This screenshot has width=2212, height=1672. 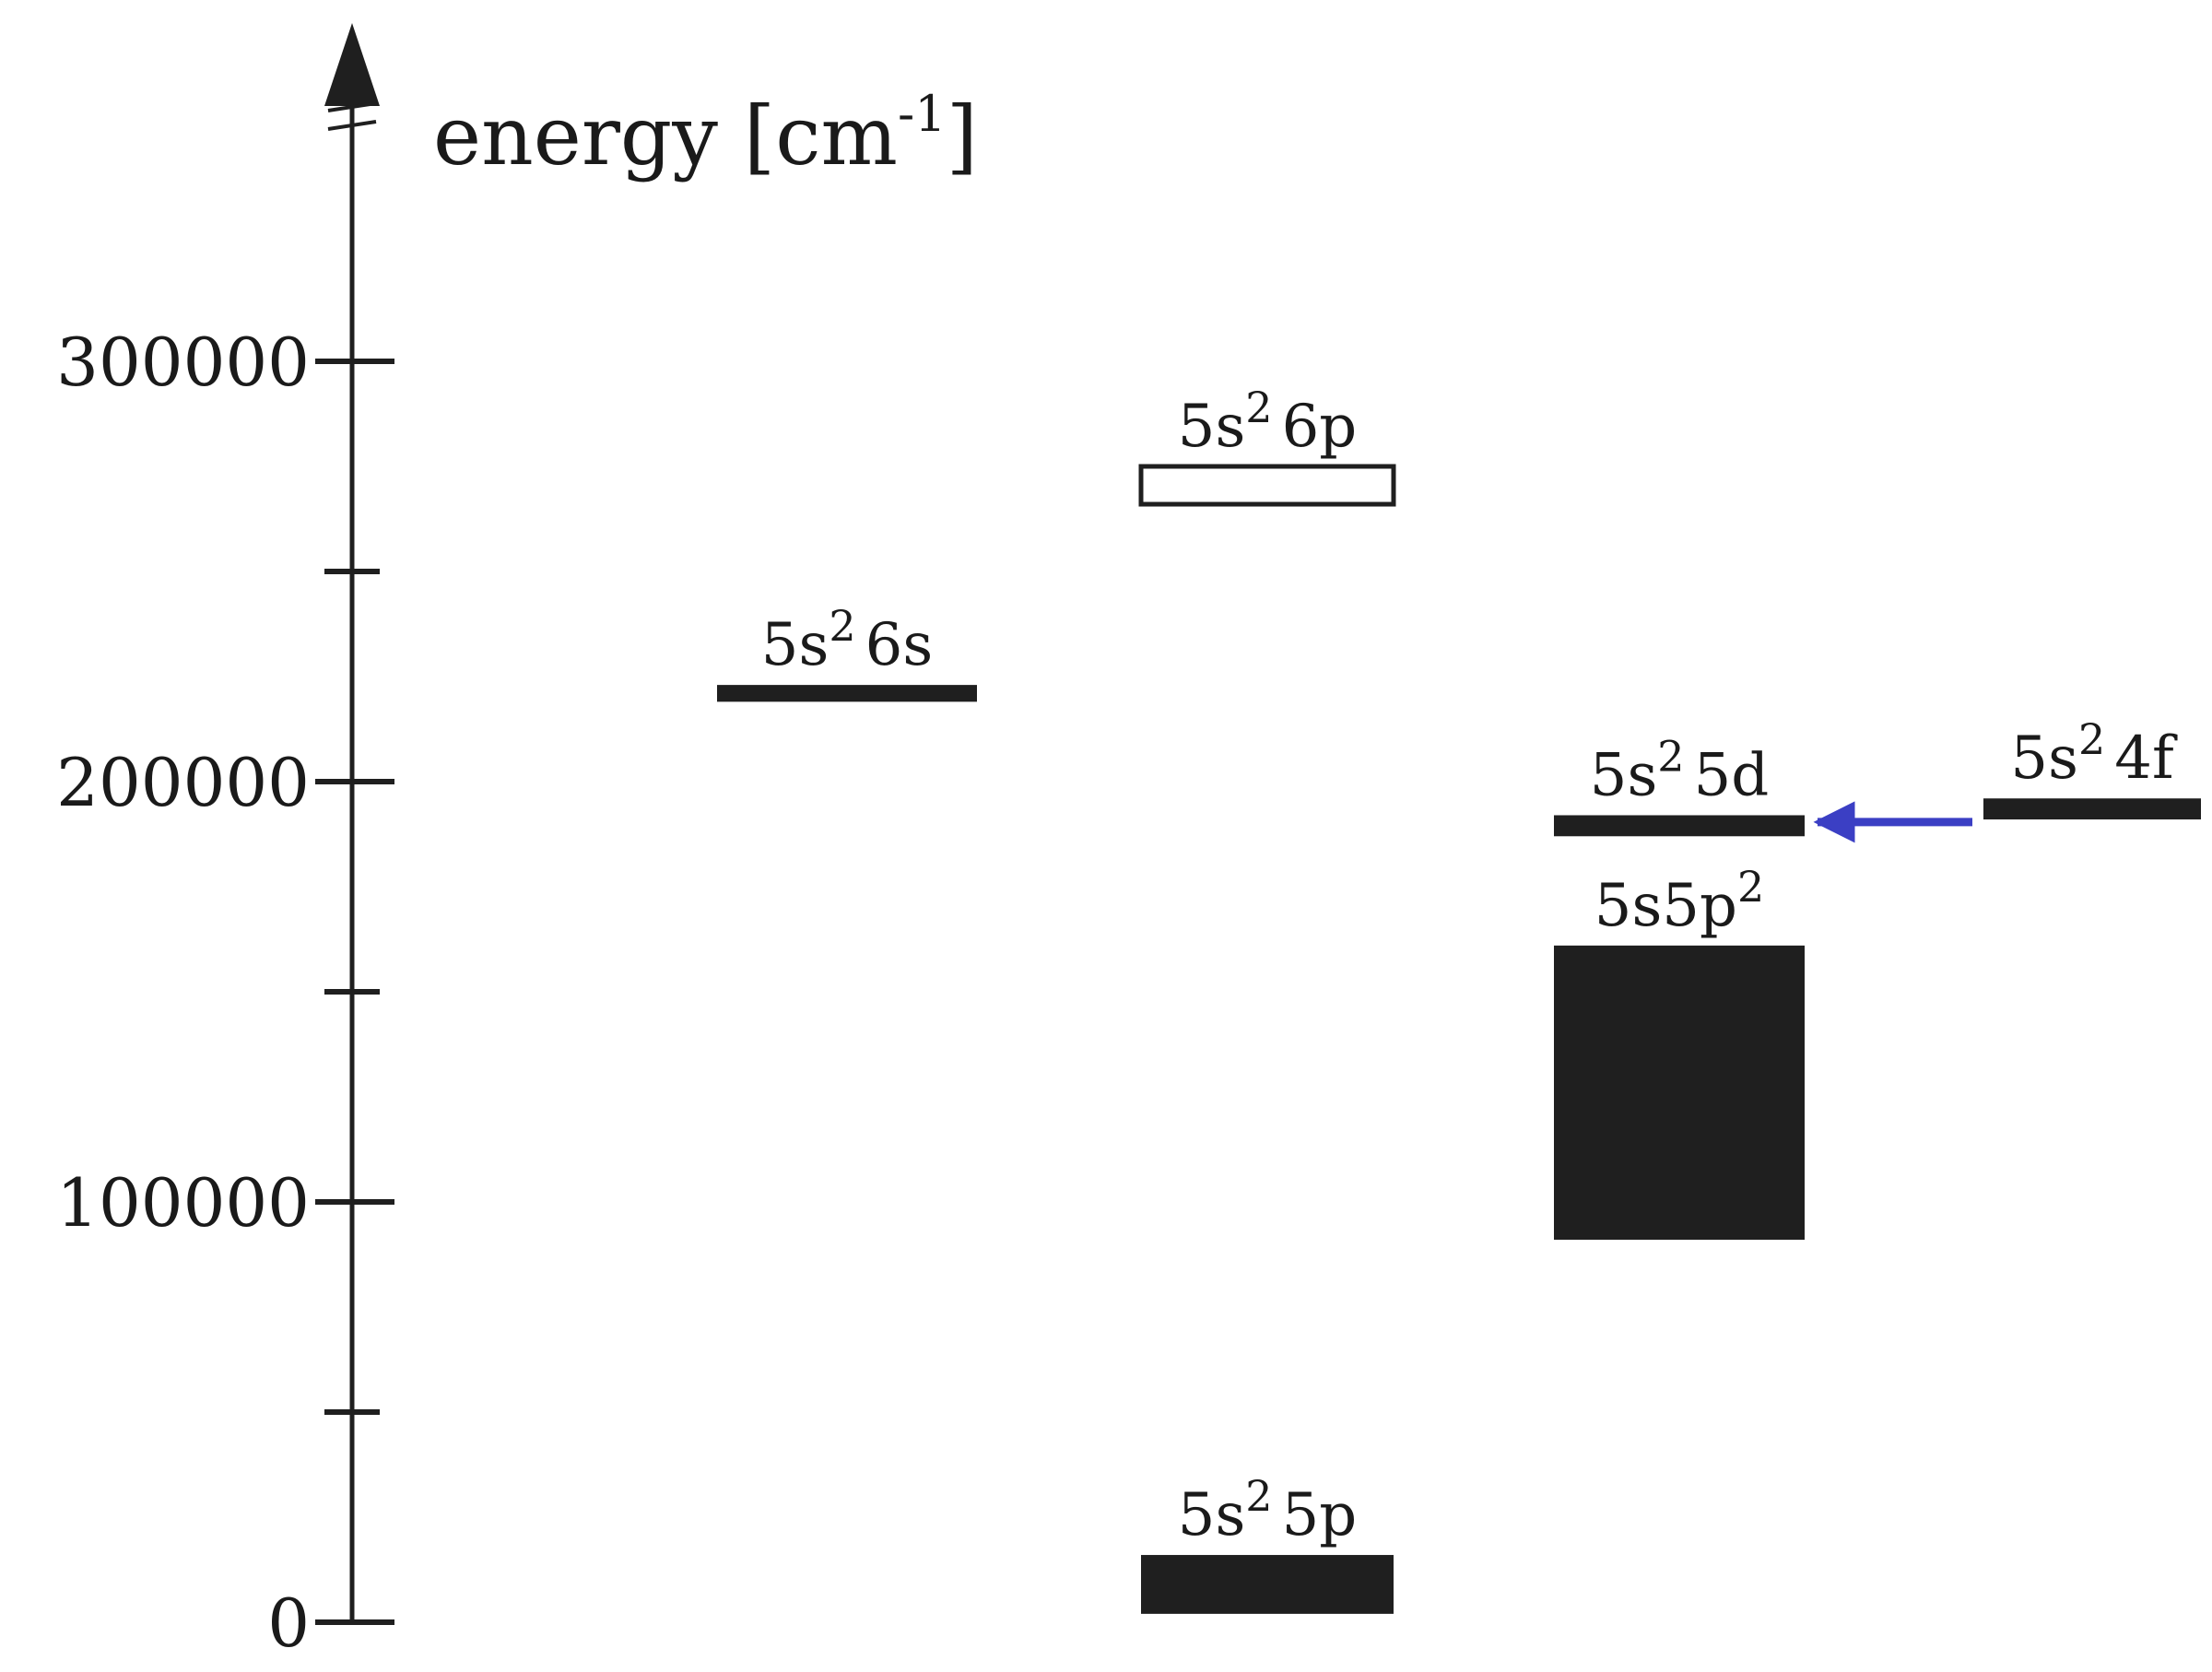 I want to click on level-label-5s5p2: 5s5p2, so click(x=1679, y=901).